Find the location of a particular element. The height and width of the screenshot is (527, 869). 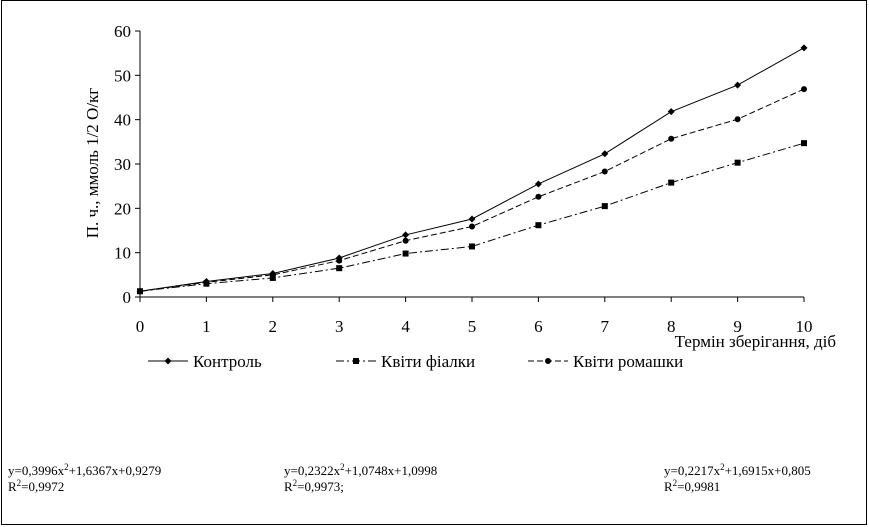

legend-item: Контроль is located at coordinates (205, 361).